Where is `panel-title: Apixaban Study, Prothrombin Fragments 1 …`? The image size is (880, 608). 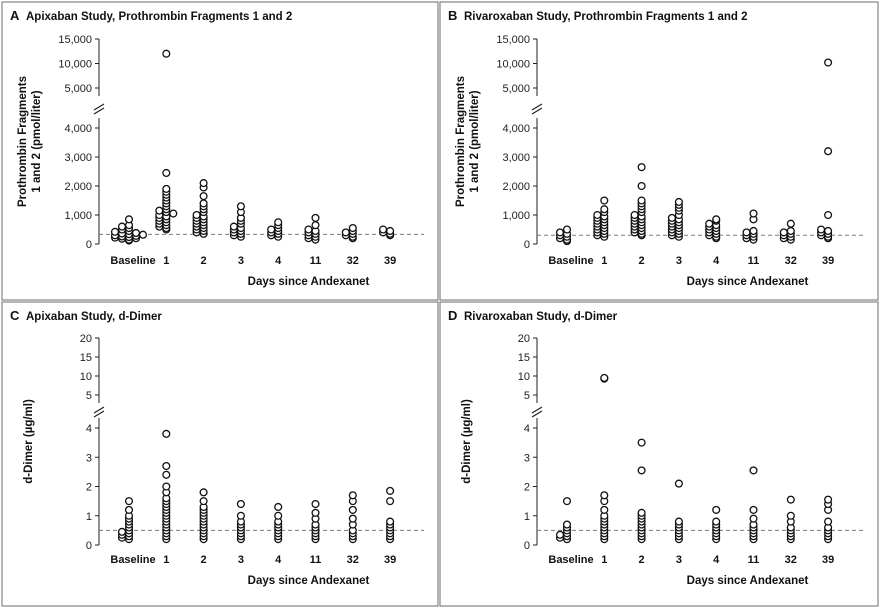 panel-title: Apixaban Study, Prothrombin Fragments 1 … is located at coordinates (159, 17).